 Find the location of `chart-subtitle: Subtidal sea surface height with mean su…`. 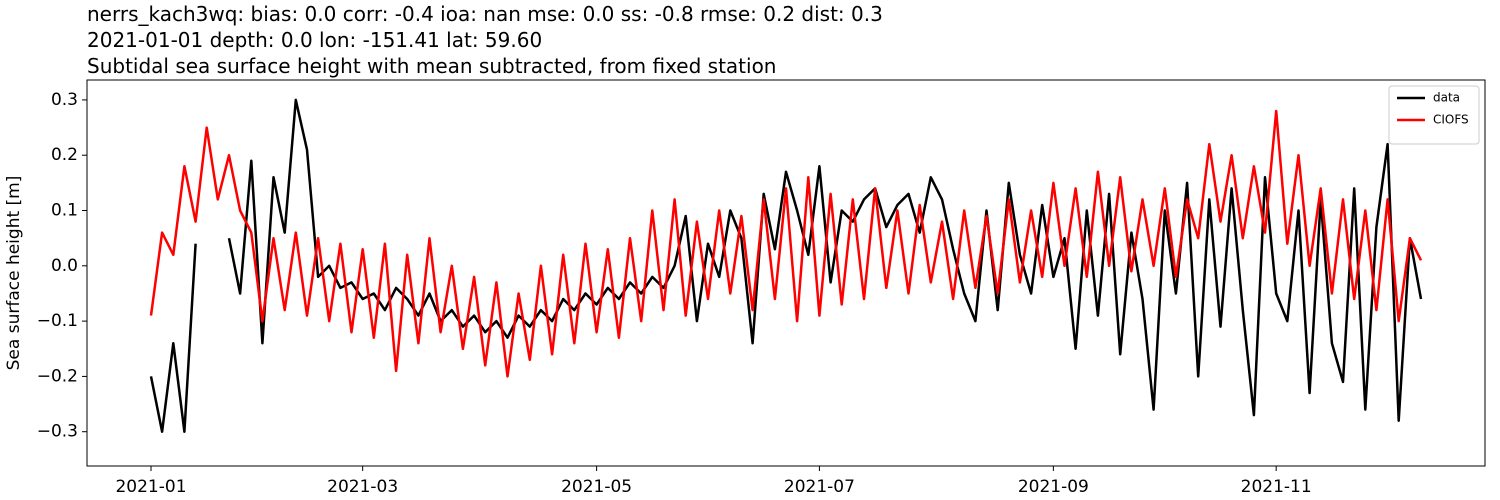

chart-subtitle: Subtidal sea surface height with mean su… is located at coordinates (431, 66).